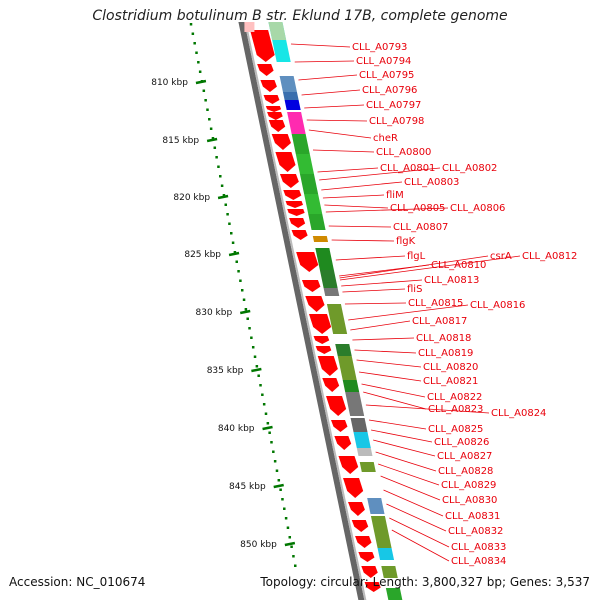 This screenshot has height=600, width=600. I want to click on gene-label: CLL_A0800, so click(403, 152).